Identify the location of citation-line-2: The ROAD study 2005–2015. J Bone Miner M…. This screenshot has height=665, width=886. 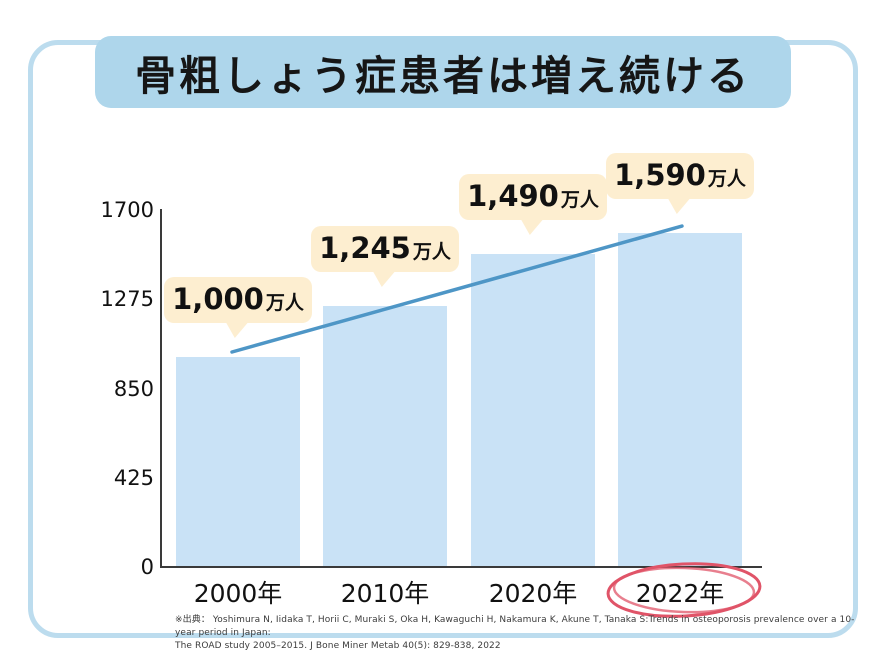
(338, 646).